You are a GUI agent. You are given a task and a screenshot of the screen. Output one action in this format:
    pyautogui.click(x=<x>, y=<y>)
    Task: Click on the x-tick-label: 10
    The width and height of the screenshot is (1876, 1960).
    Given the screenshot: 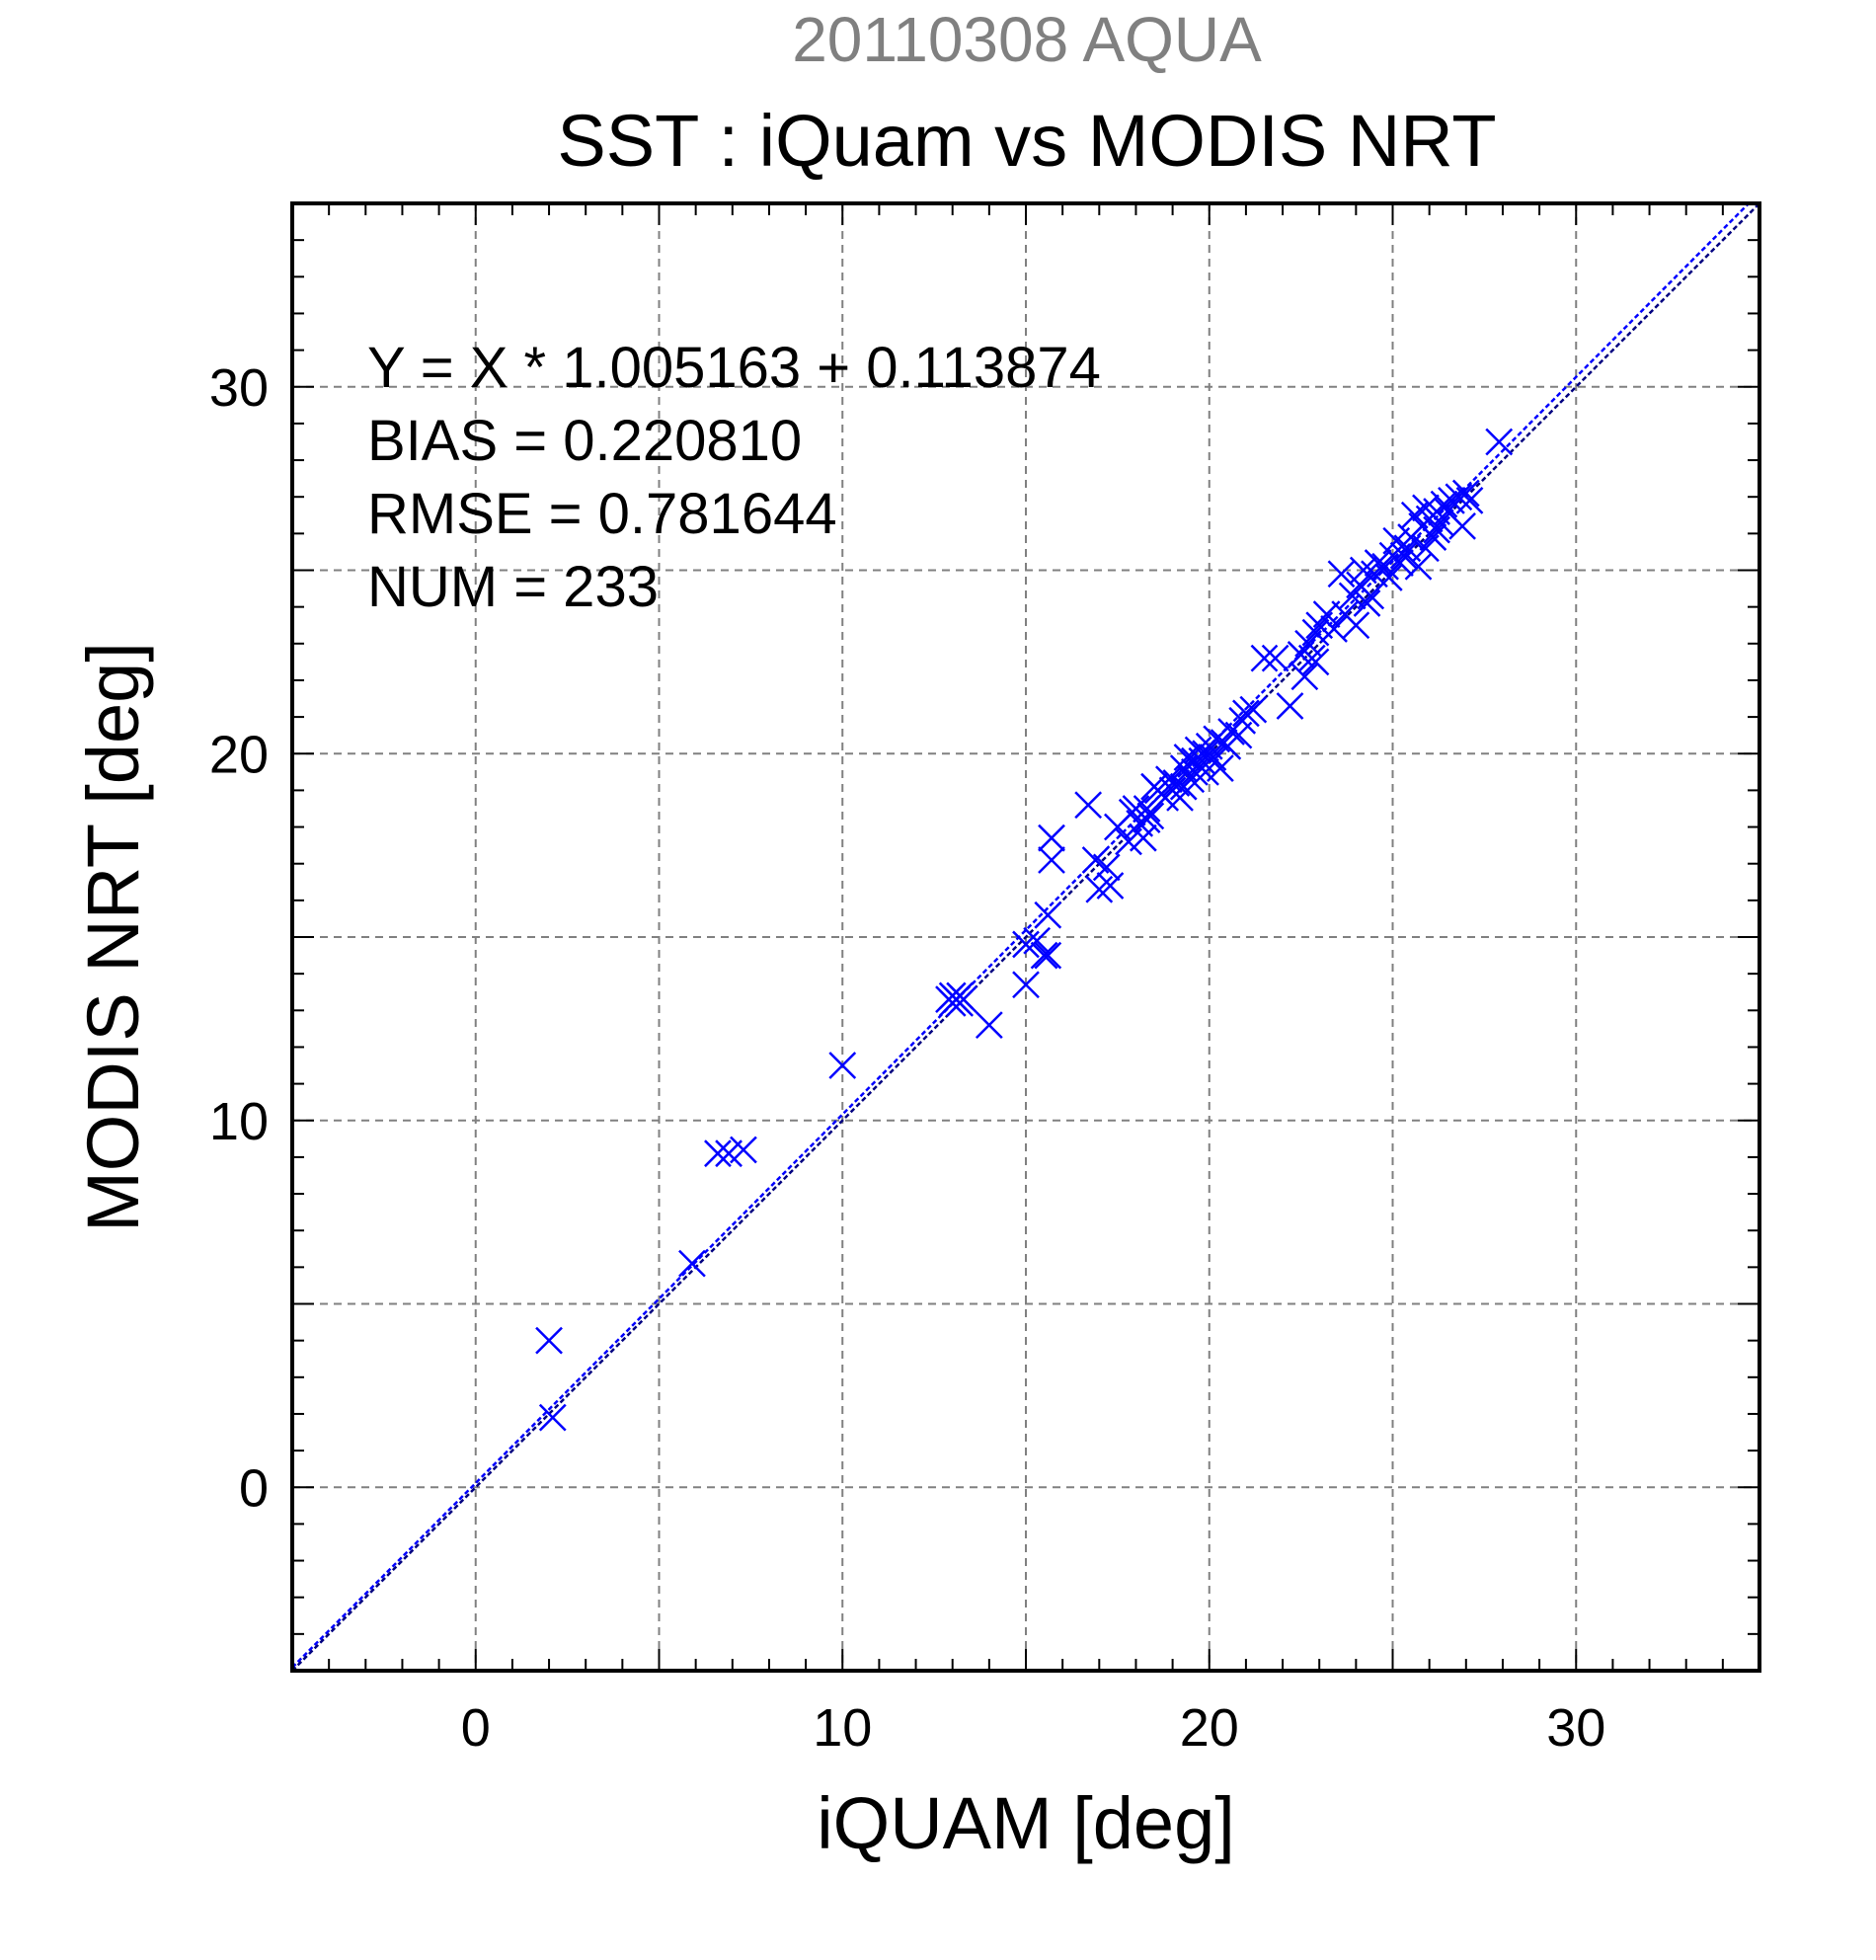 What is the action you would take?
    pyautogui.click(x=843, y=1728)
    